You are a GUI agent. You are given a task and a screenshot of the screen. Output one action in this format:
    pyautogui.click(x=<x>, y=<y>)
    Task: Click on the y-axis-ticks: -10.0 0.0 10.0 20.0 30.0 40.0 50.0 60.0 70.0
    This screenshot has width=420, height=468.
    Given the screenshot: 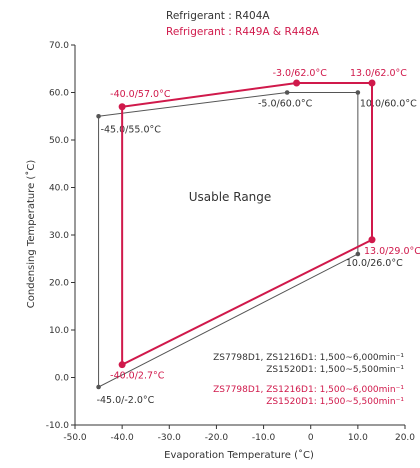 What is the action you would take?
    pyautogui.click(x=60, y=236)
    